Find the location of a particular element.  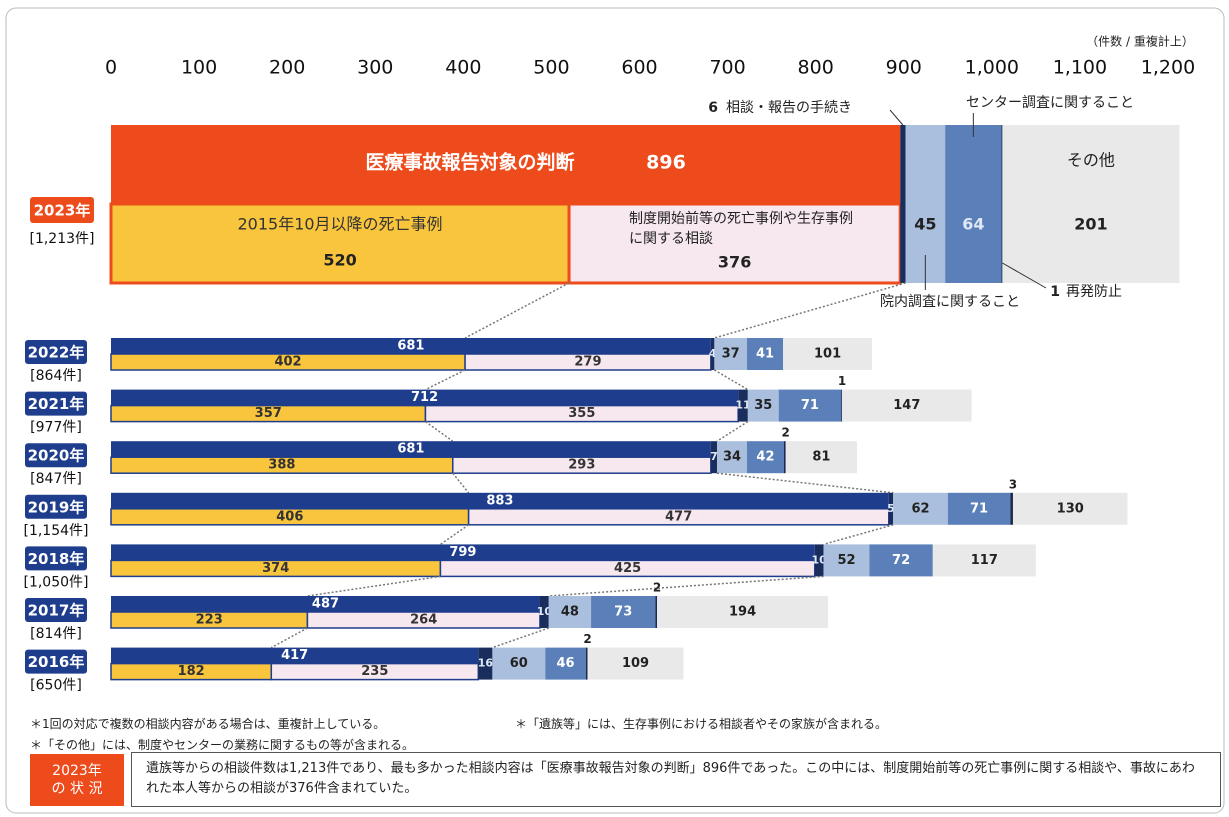

leader is located at coordinates (896, 117).